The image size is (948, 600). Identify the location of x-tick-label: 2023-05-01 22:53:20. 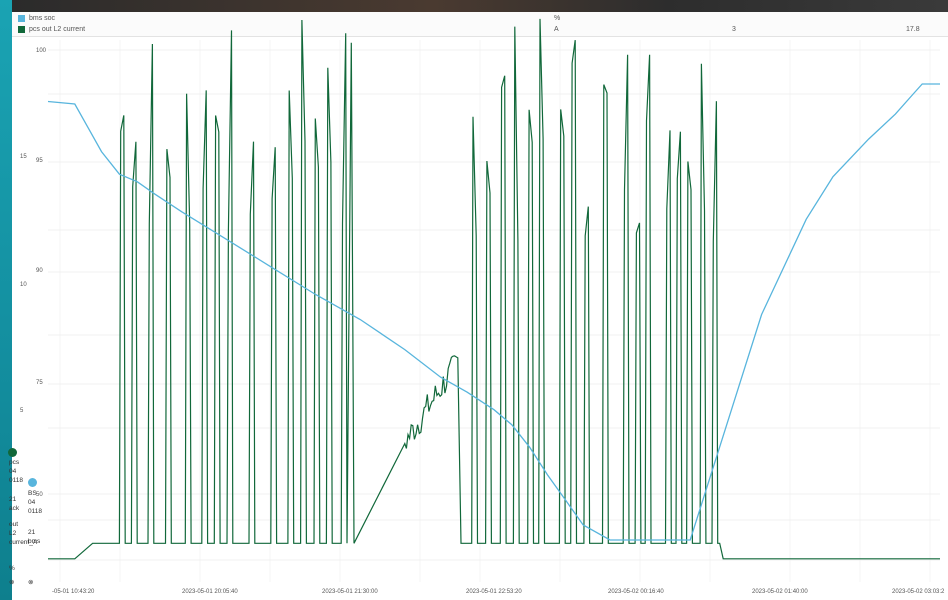
(494, 592).